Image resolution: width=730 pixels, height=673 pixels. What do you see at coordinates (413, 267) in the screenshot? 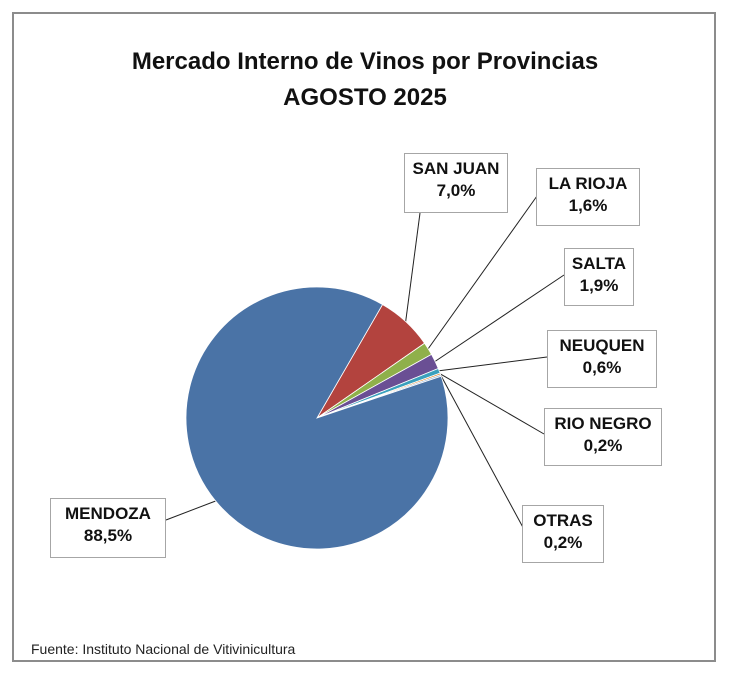
I see `leader-line-san-juan` at bounding box center [413, 267].